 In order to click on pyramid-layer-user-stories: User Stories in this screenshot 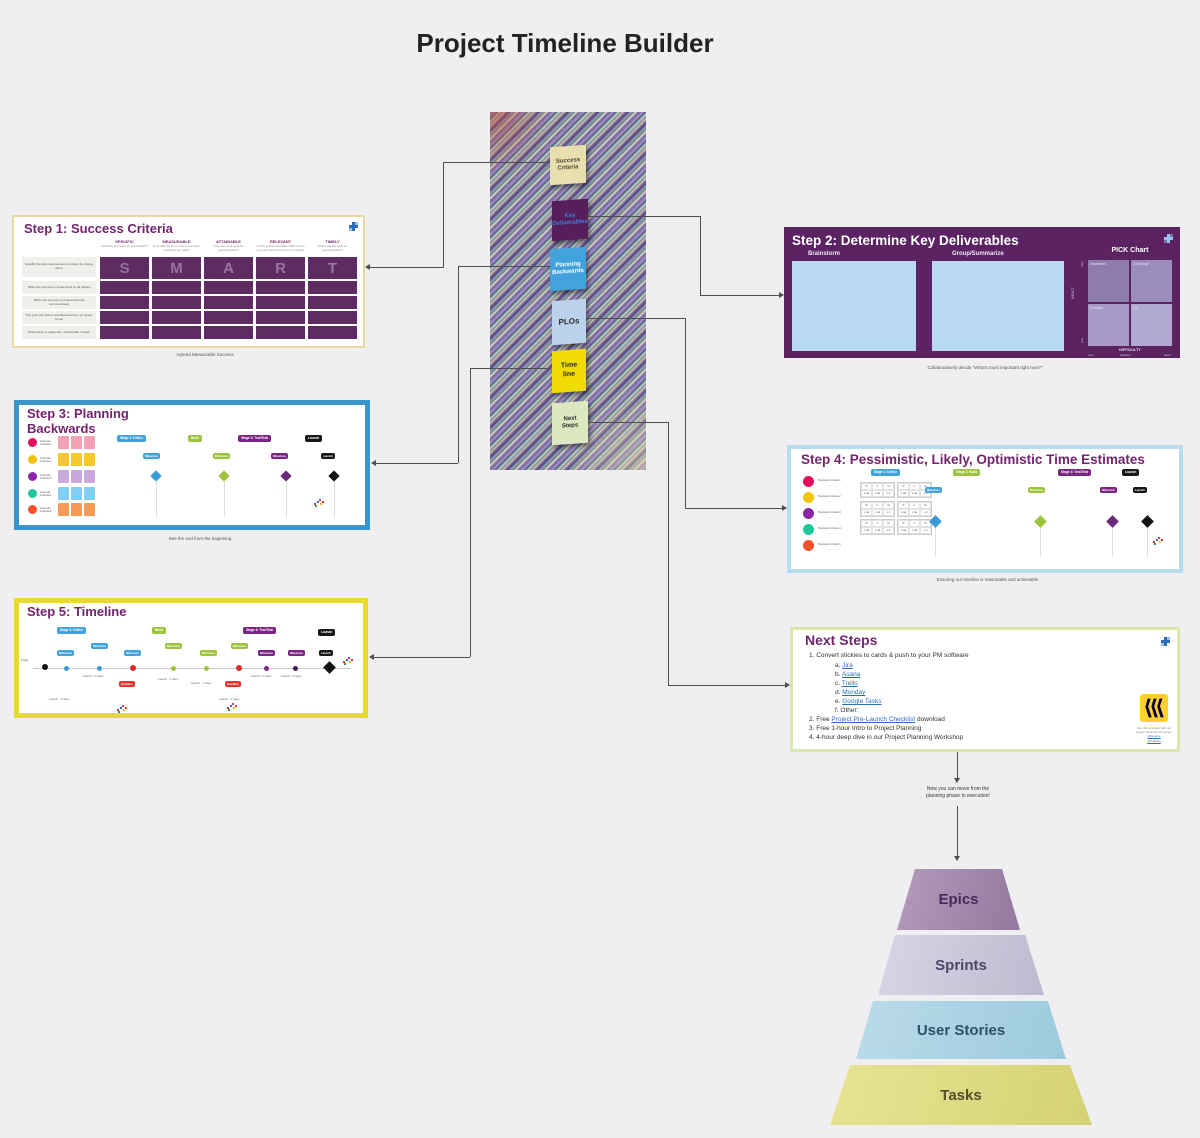, I will do `click(961, 1030)`.